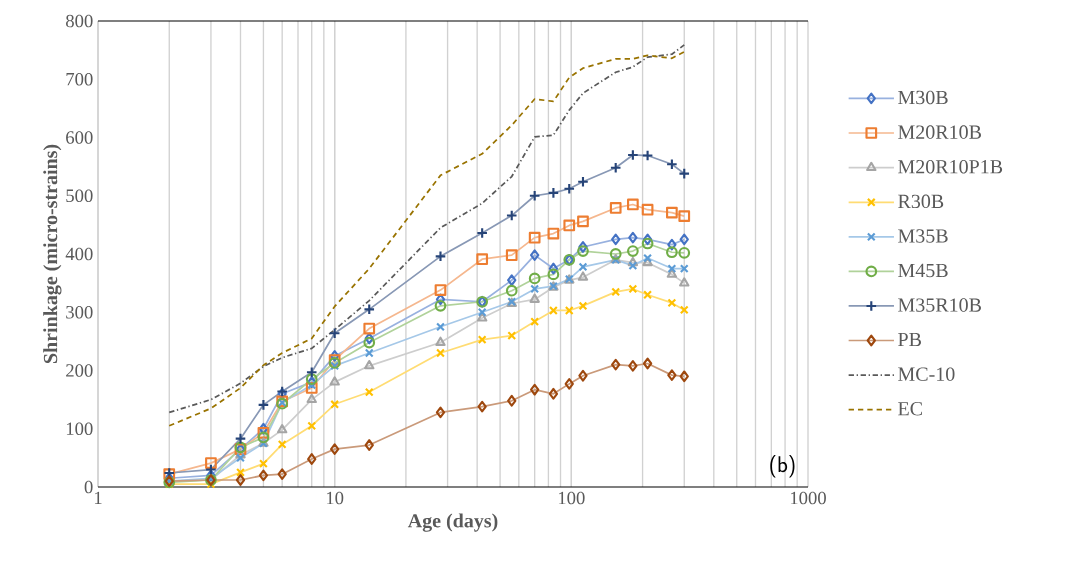 This screenshot has height=567, width=1083. I want to click on legend-label: R30B, so click(921, 201).